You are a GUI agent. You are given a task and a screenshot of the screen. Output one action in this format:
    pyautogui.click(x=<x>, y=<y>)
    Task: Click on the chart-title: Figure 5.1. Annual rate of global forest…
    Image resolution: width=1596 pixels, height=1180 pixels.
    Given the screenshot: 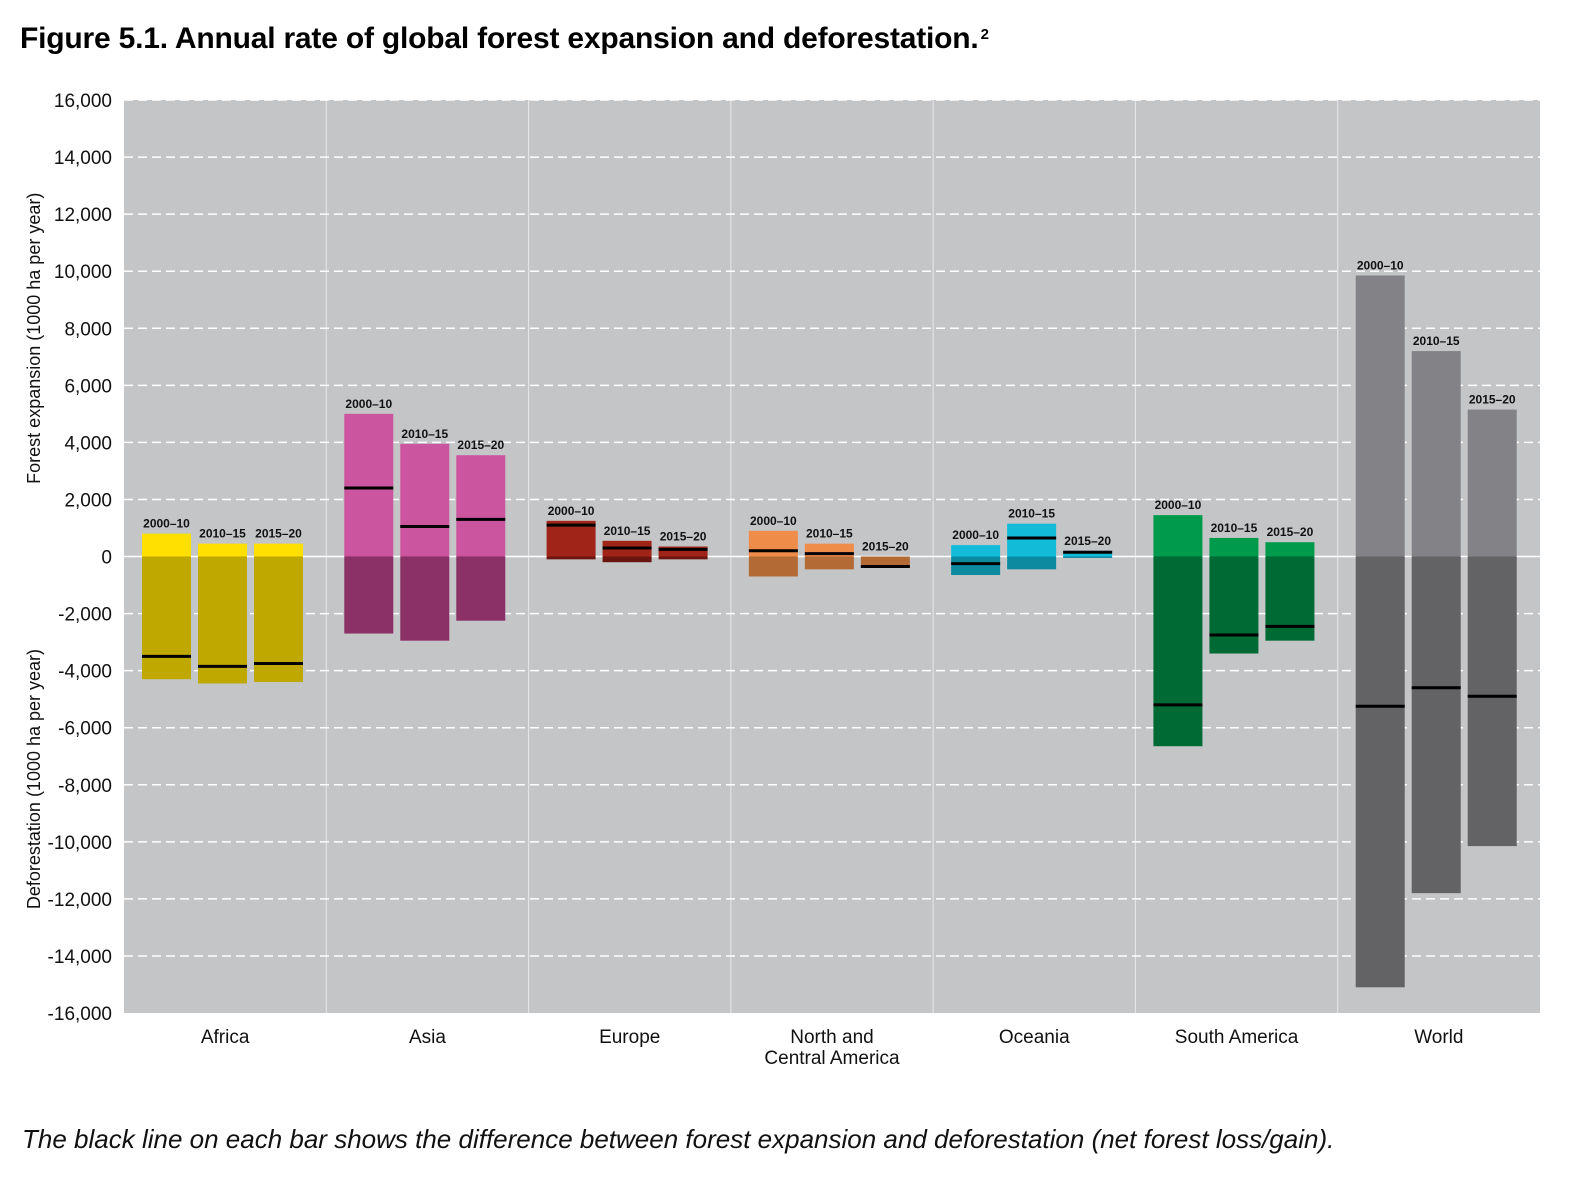 What is the action you would take?
    pyautogui.click(x=504, y=38)
    